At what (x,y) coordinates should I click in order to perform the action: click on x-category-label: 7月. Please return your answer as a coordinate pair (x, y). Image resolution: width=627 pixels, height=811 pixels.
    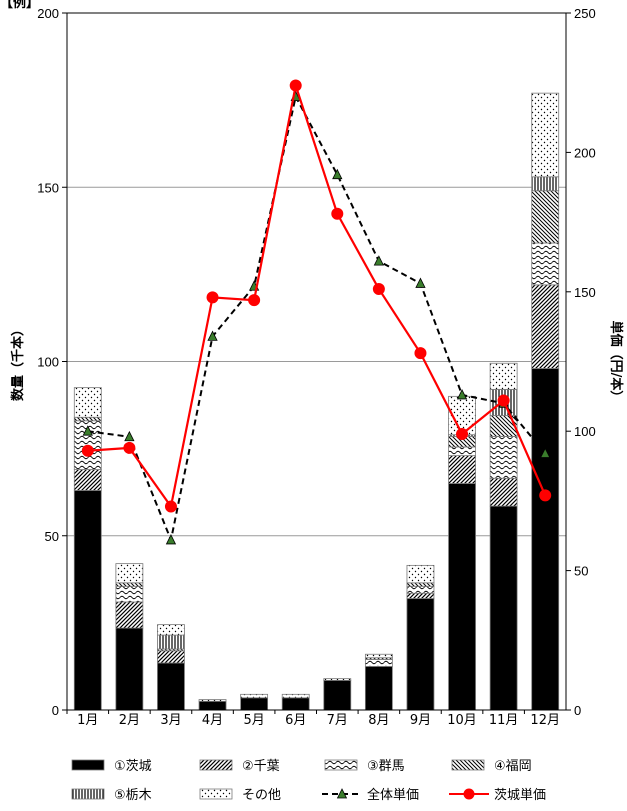
    Looking at the image, I should click on (337, 720).